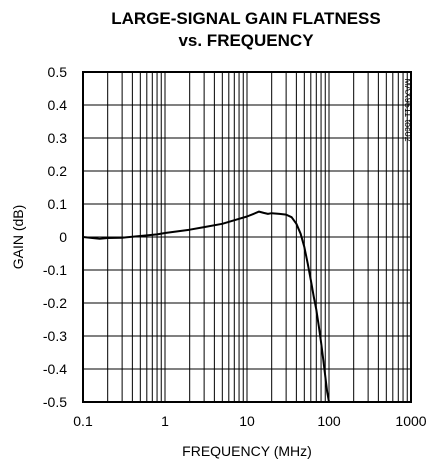 The height and width of the screenshot is (461, 428). Describe the element at coordinates (247, 451) in the screenshot. I see `x-axis-label: FREQUENCY (MHz)` at that location.